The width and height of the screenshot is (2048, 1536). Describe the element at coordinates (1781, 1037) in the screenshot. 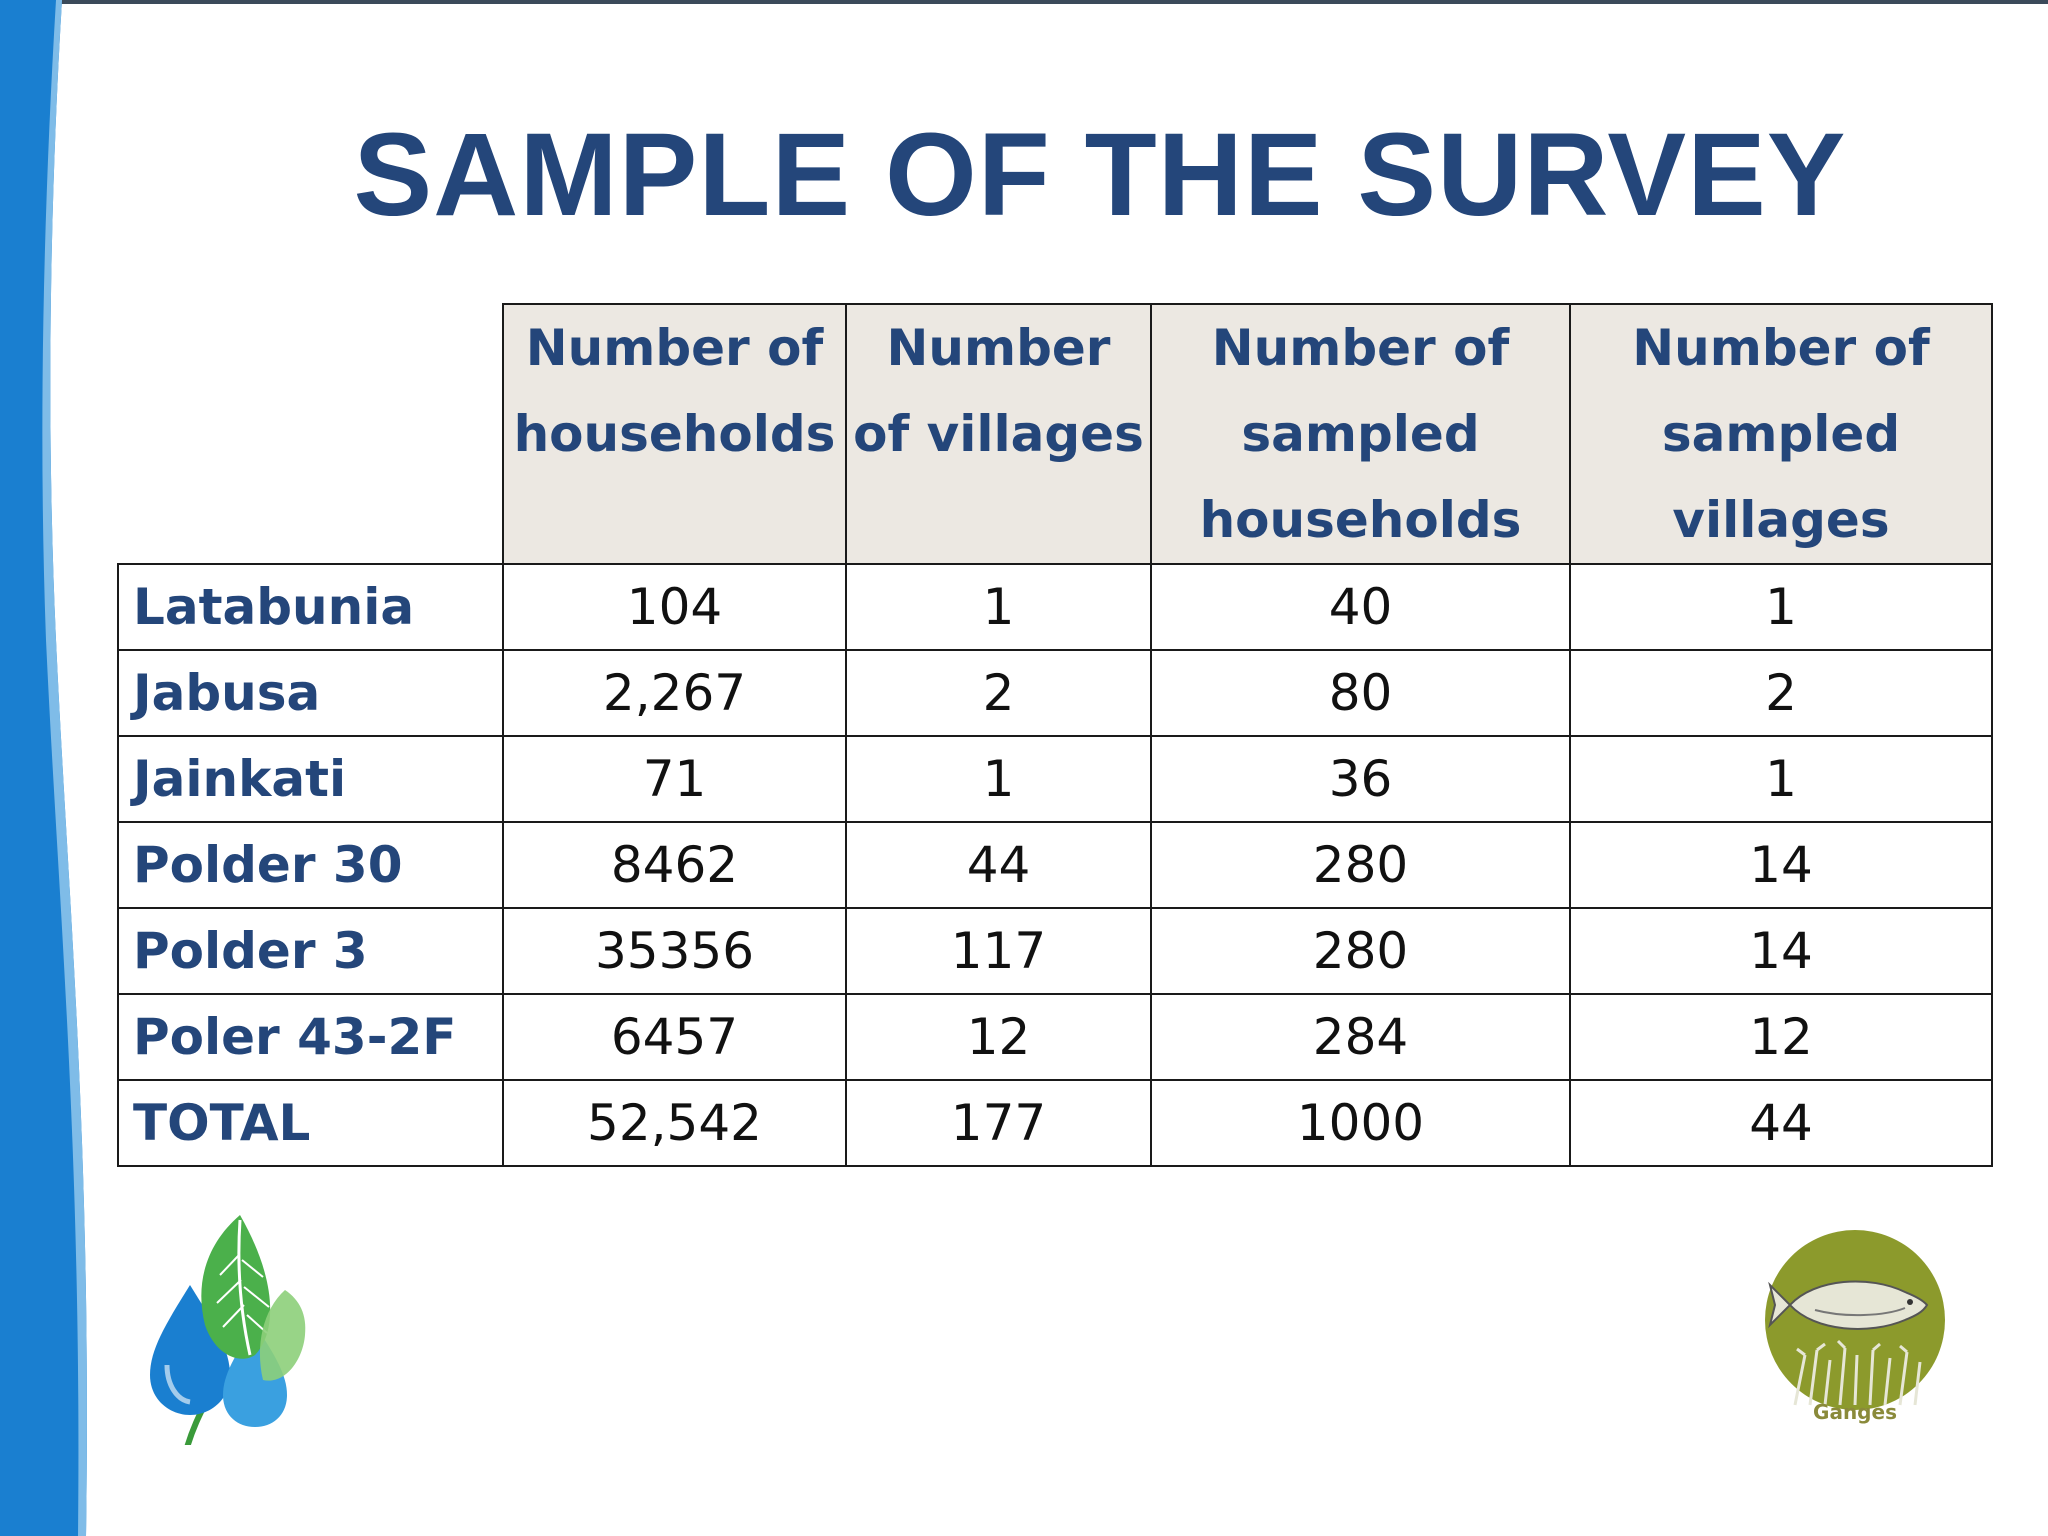

I see `sampled-villages-cell: 12` at that location.